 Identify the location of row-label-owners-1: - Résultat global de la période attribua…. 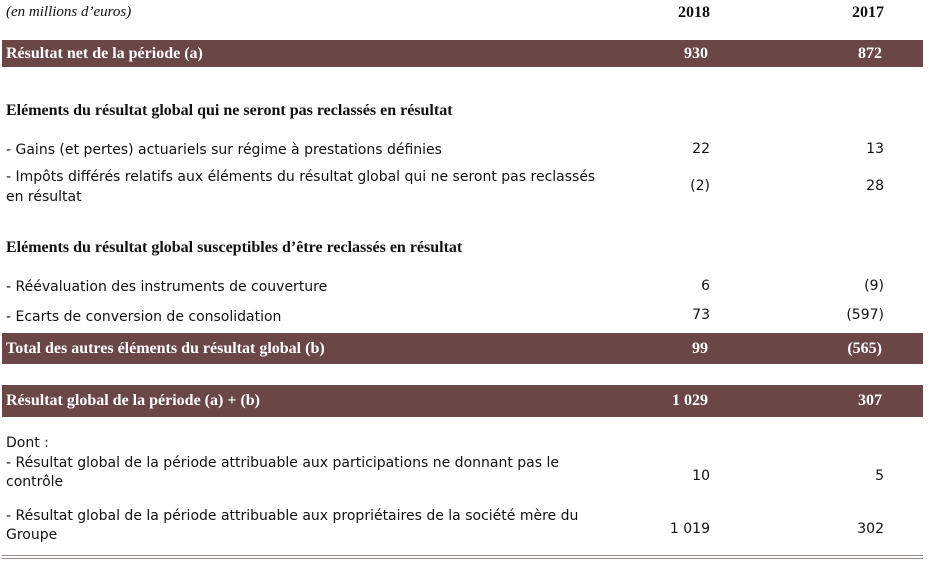
(292, 516).